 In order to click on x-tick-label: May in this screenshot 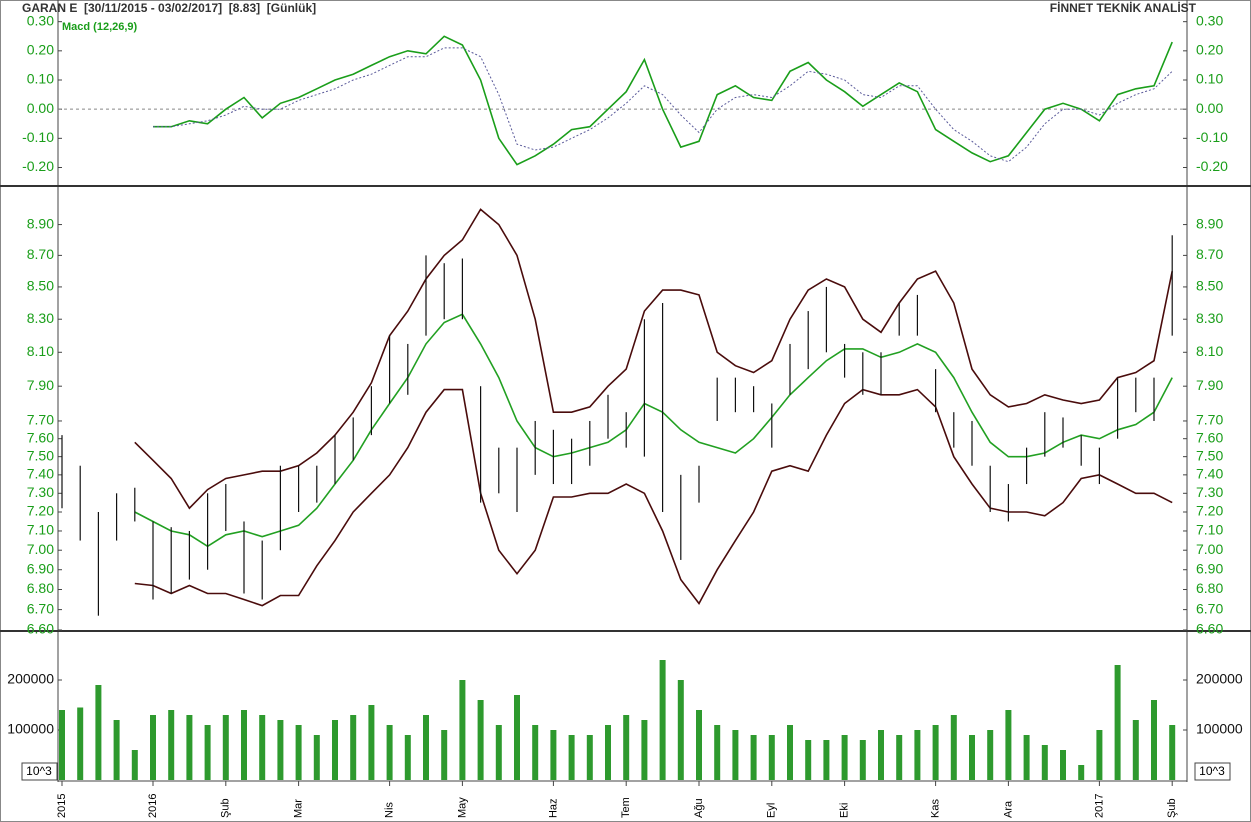, I will do `click(462, 807)`.